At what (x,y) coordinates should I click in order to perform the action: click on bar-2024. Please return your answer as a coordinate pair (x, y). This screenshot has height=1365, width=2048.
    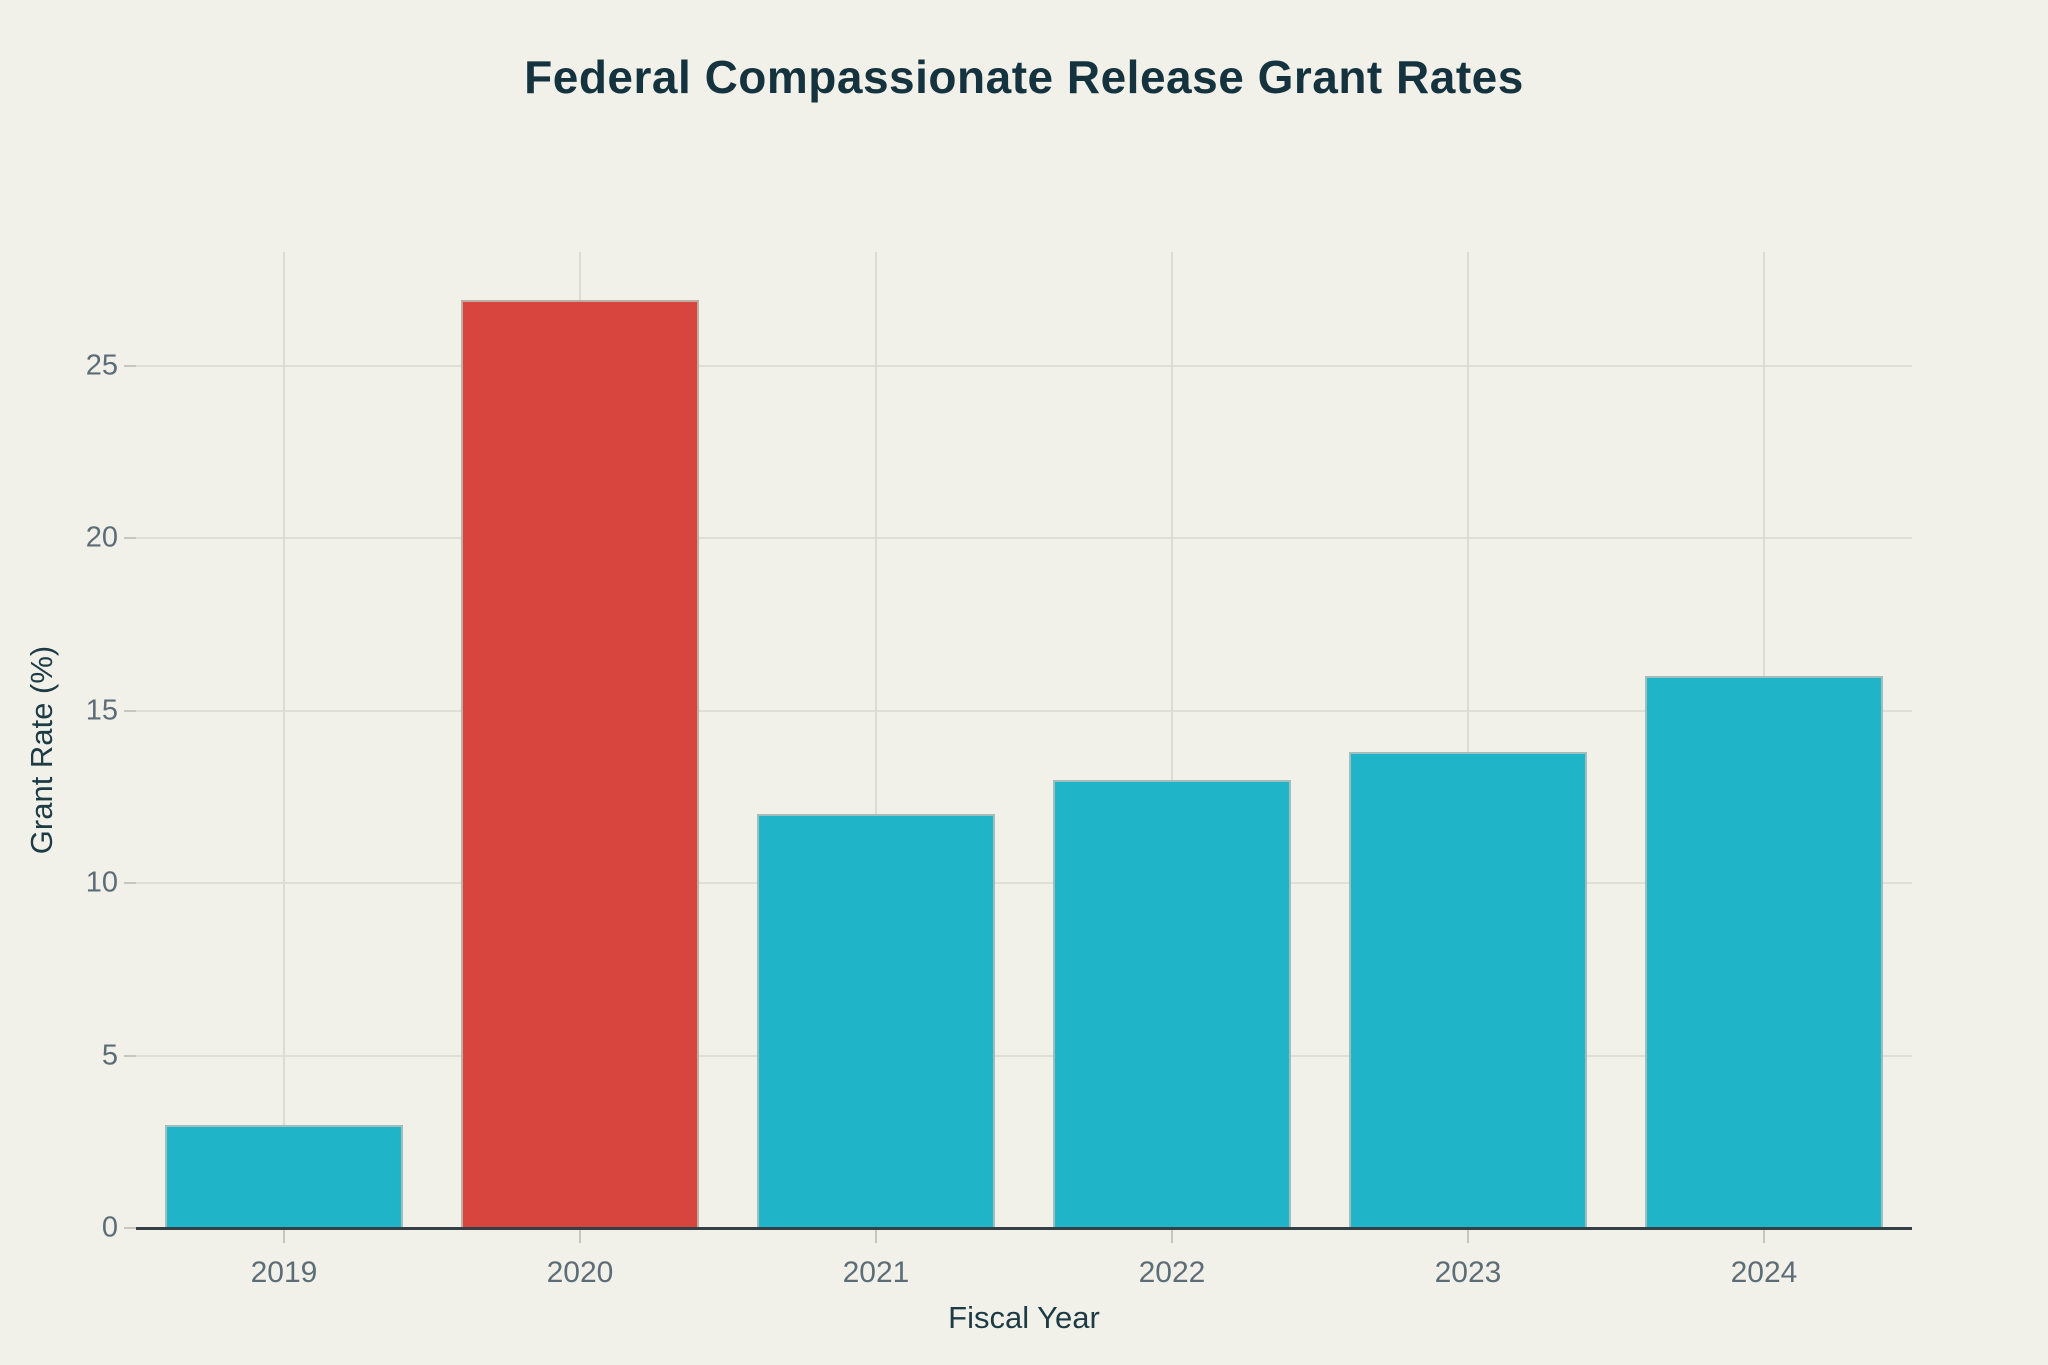
    Looking at the image, I should click on (1764, 952).